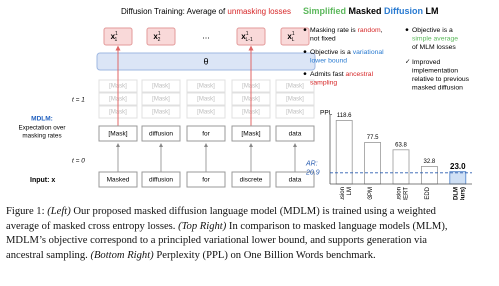 This screenshot has height=286, width=499. What do you see at coordinates (174, 11) in the screenshot?
I see `text-segment: Diffusion Training: Average of` at bounding box center [174, 11].